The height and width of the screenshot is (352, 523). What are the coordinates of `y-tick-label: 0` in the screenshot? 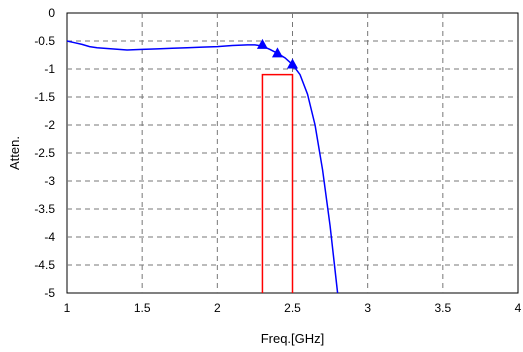 It's located at (51, 13).